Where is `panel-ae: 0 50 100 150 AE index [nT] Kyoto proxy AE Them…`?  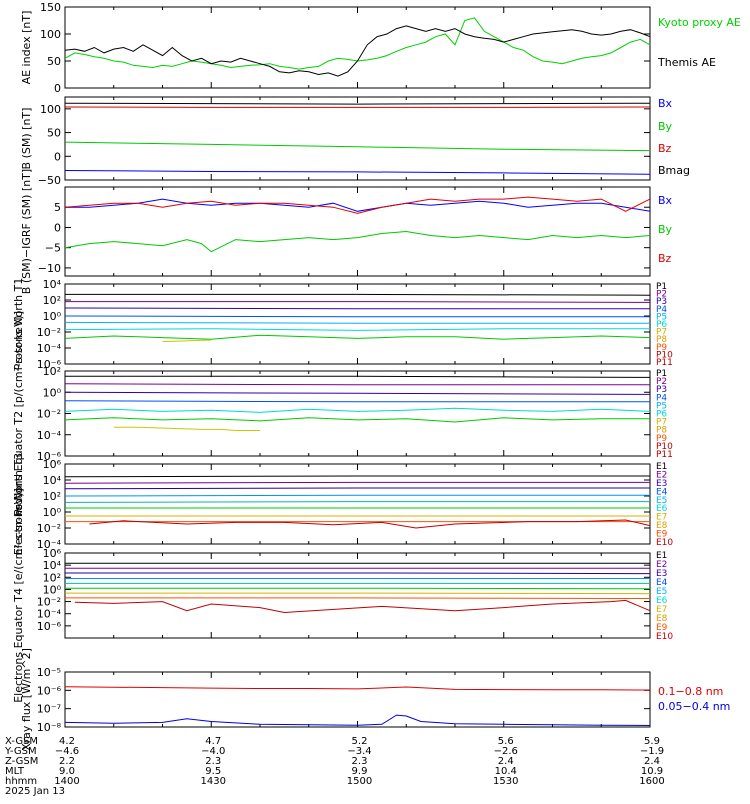
panel-ae: 0 50 100 150 AE index [nT] Kyoto proxy AE Them… is located at coordinates (380, 48).